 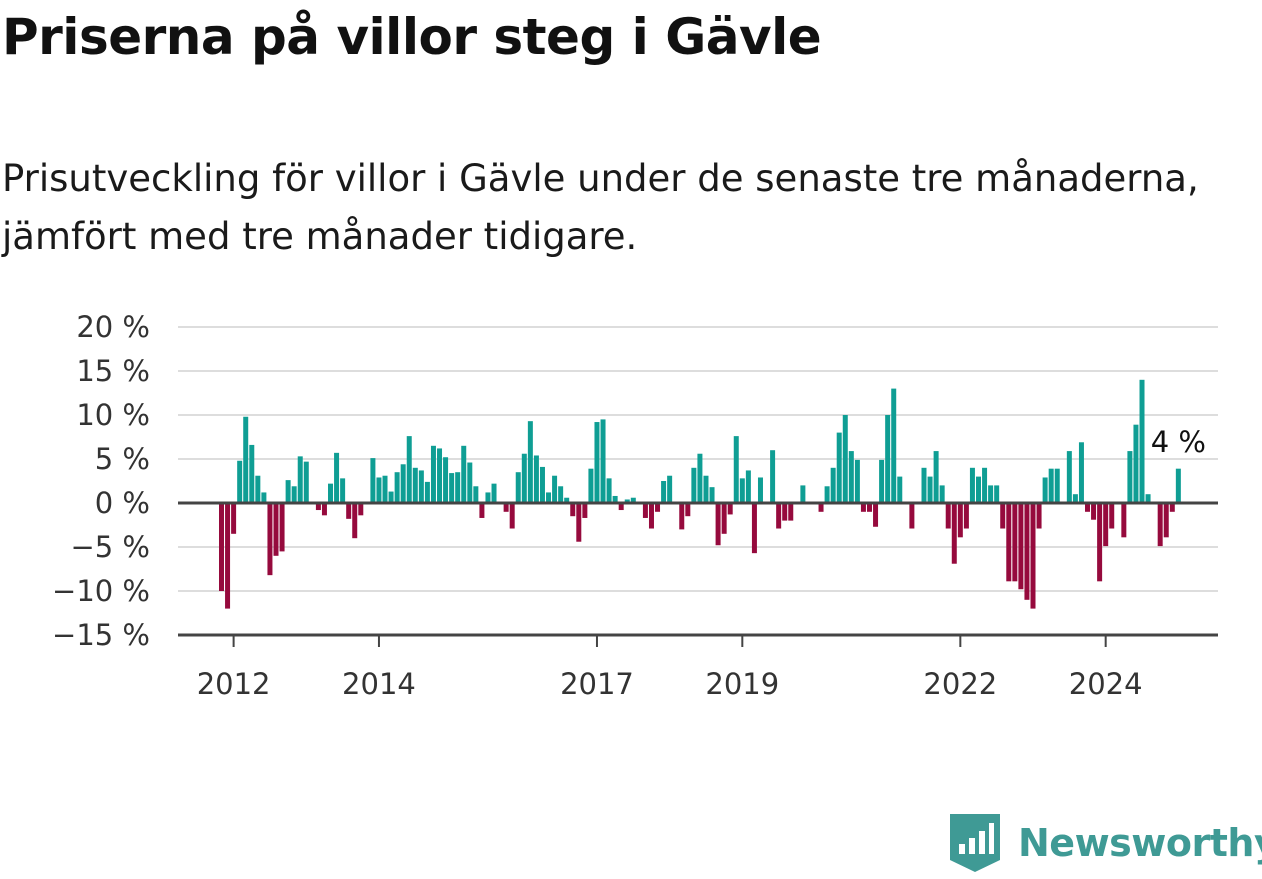 I want to click on y-tick-label: 20 %, so click(x=113, y=327).